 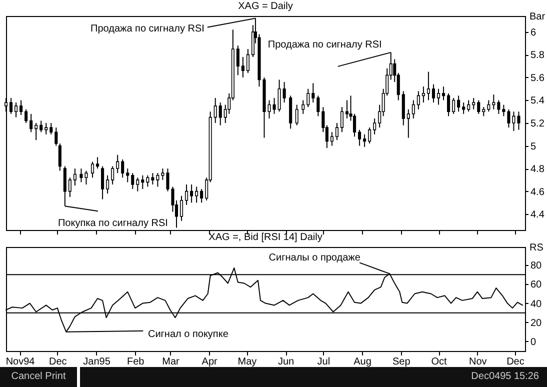 What do you see at coordinates (477, 362) in the screenshot?
I see `x-tick-label: Nov` at bounding box center [477, 362].